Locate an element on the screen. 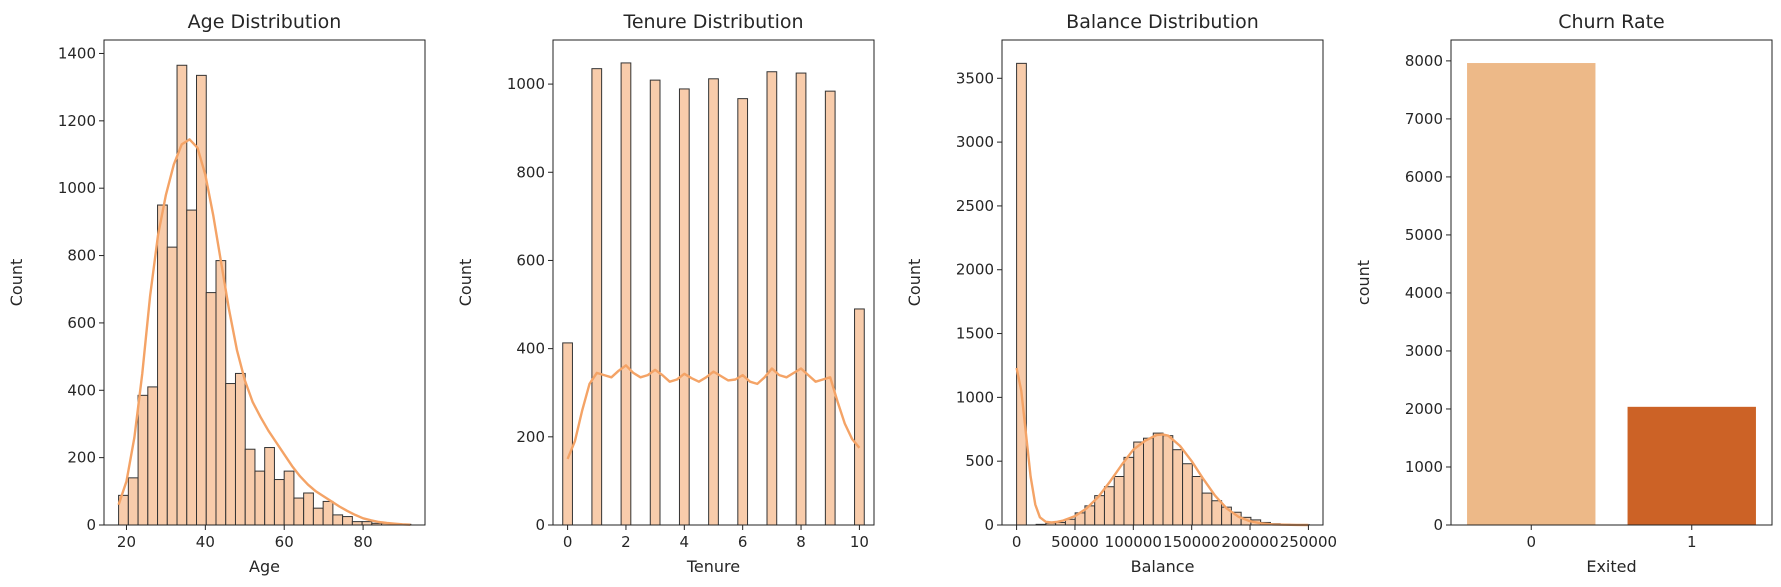 The width and height of the screenshot is (1781, 587). x-tick-label: 8 is located at coordinates (801, 542).